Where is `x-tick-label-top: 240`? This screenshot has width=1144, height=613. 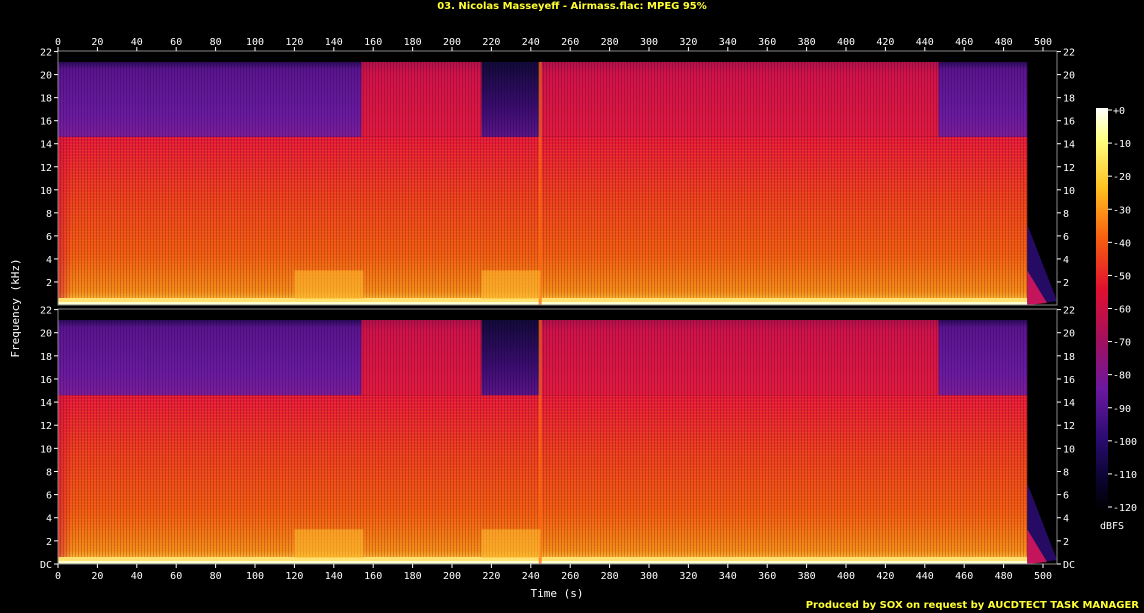
x-tick-label-top: 240 is located at coordinates (531, 42).